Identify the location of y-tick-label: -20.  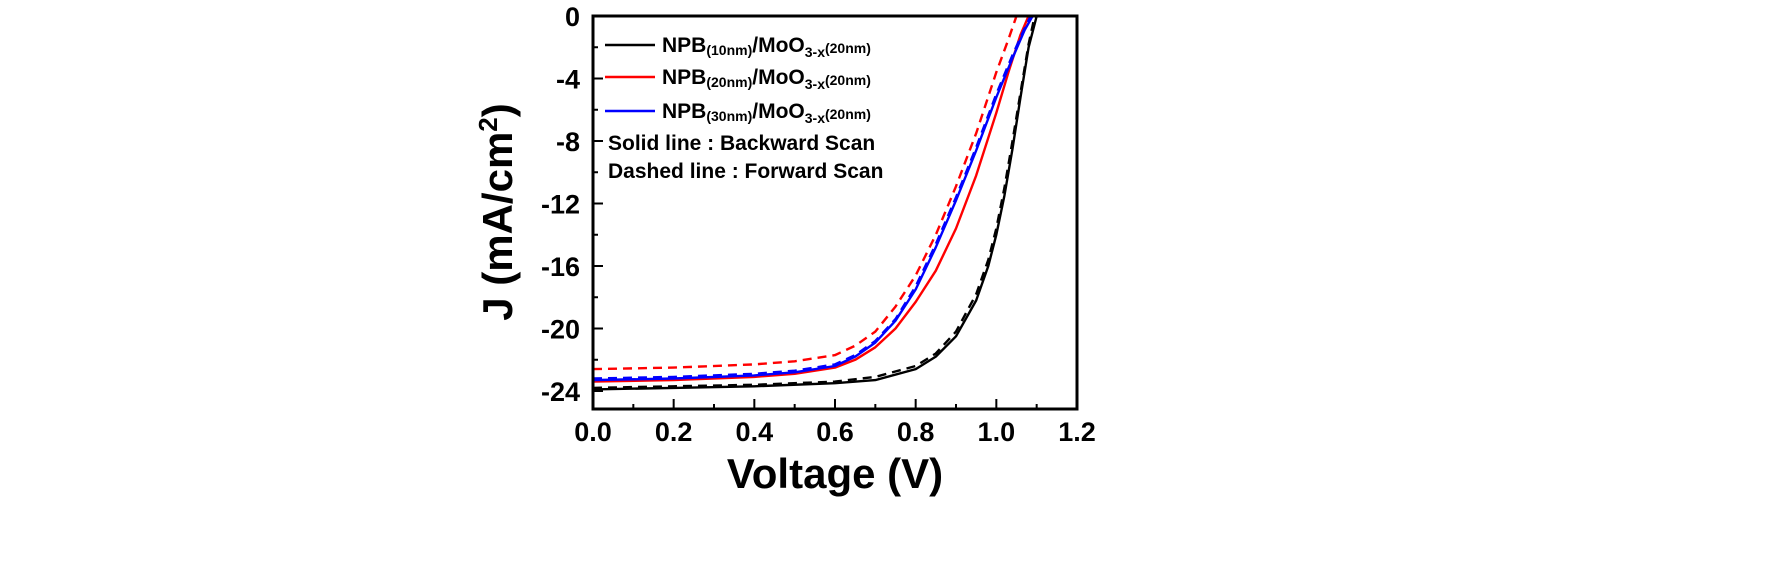
(560, 330).